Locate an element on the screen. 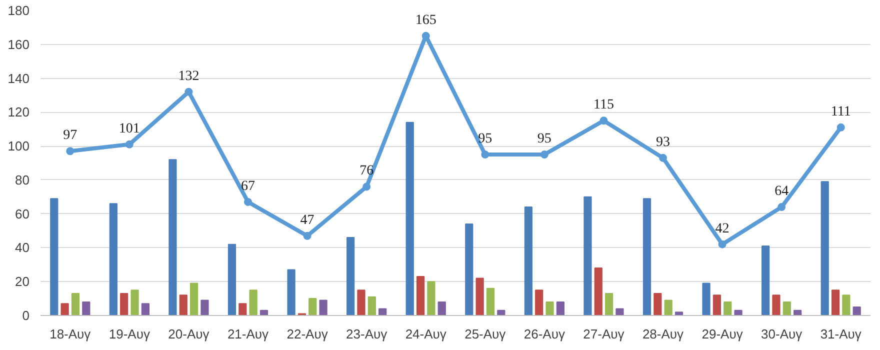 The width and height of the screenshot is (880, 350). x-tick-label: 18-Αυγ is located at coordinates (71, 334).